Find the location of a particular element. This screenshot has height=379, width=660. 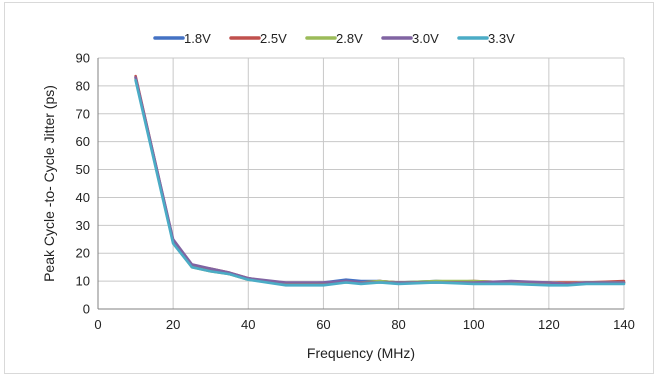

legend-label: 3.3V is located at coordinates (501, 38).